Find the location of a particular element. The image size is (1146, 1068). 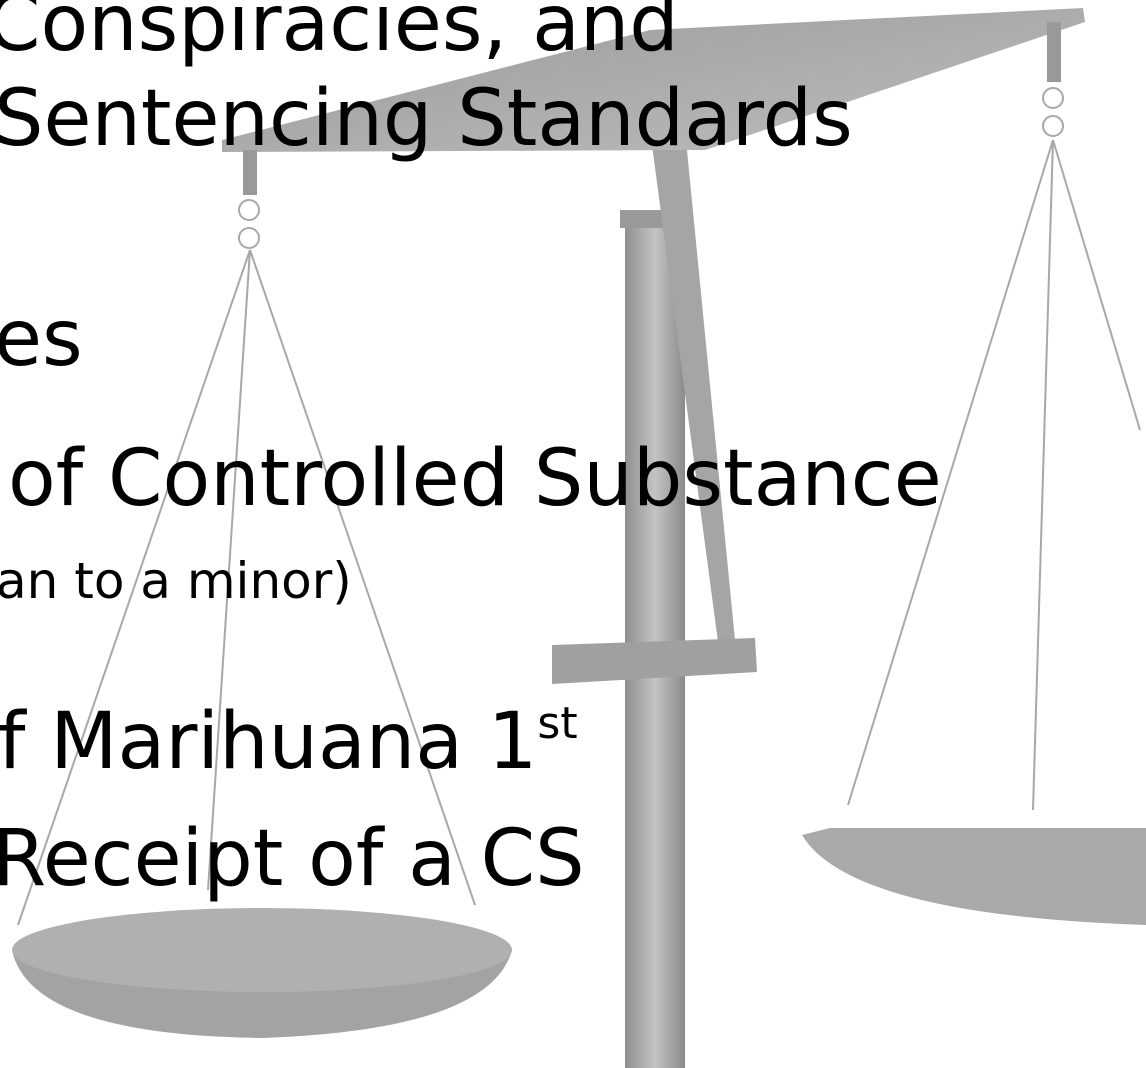

pointer is located at coordinates (692, 386).